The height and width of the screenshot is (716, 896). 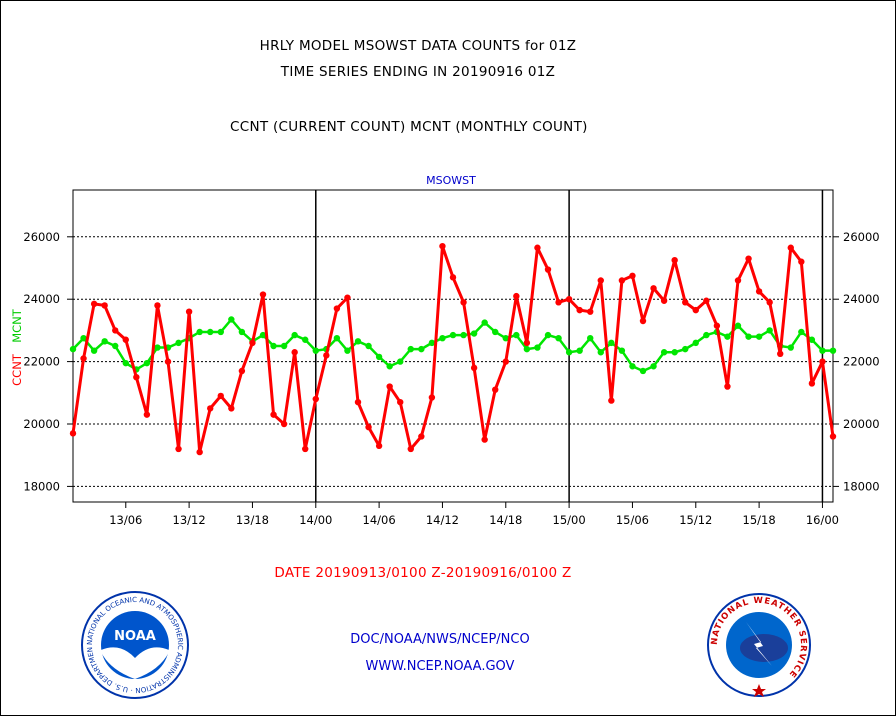 What do you see at coordinates (41, 424) in the screenshot?
I see `y-tick-label-left: 20000` at bounding box center [41, 424].